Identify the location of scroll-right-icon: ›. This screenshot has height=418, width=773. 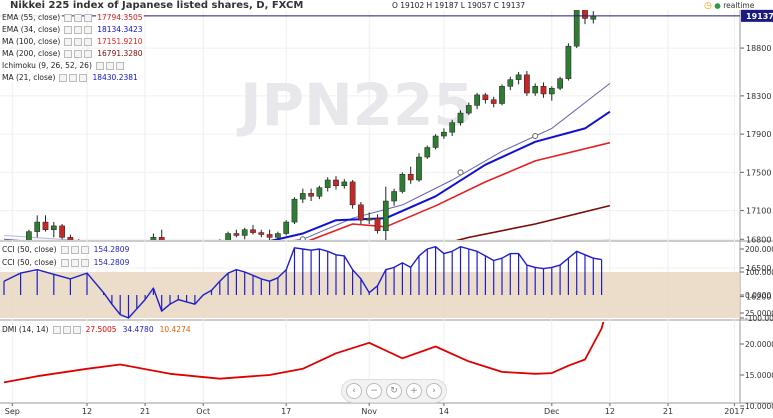
(434, 391).